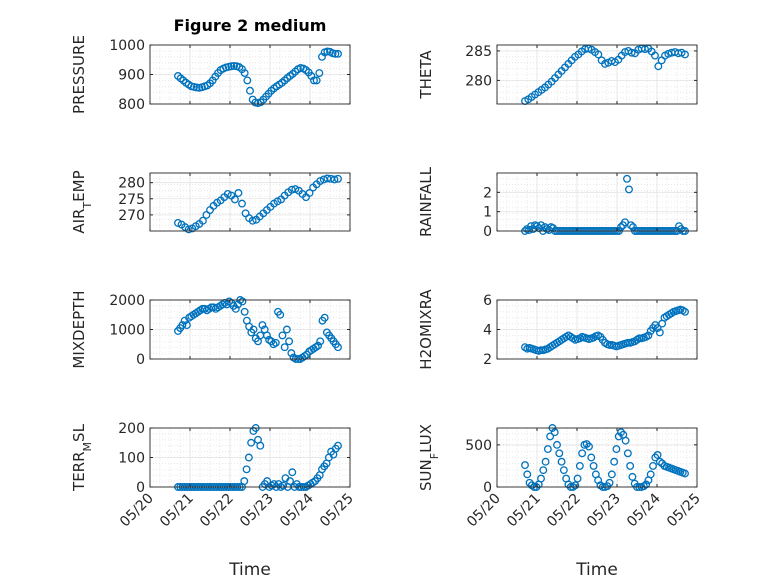  Describe the element at coordinates (597, 457) in the screenshot. I see `axes-box` at that location.